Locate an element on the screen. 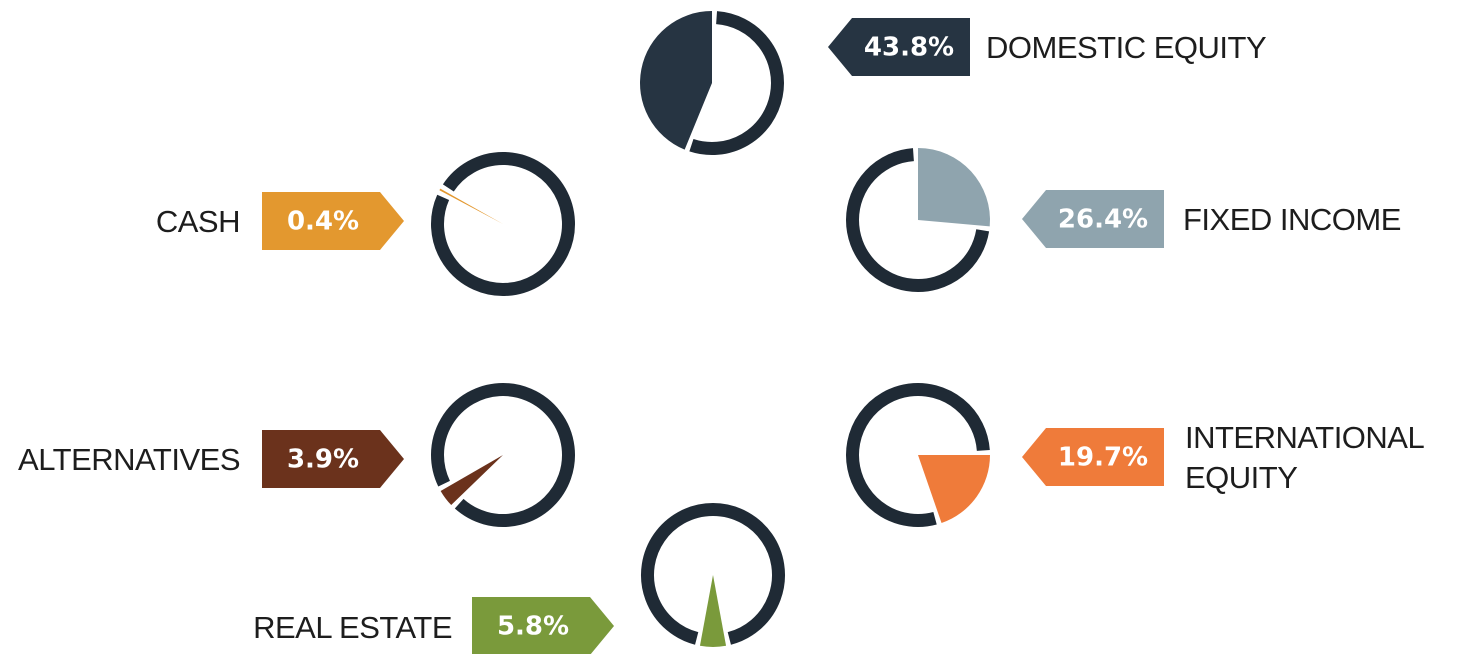 This screenshot has width=1457, height=654. category-label: CASH is located at coordinates (198, 221).